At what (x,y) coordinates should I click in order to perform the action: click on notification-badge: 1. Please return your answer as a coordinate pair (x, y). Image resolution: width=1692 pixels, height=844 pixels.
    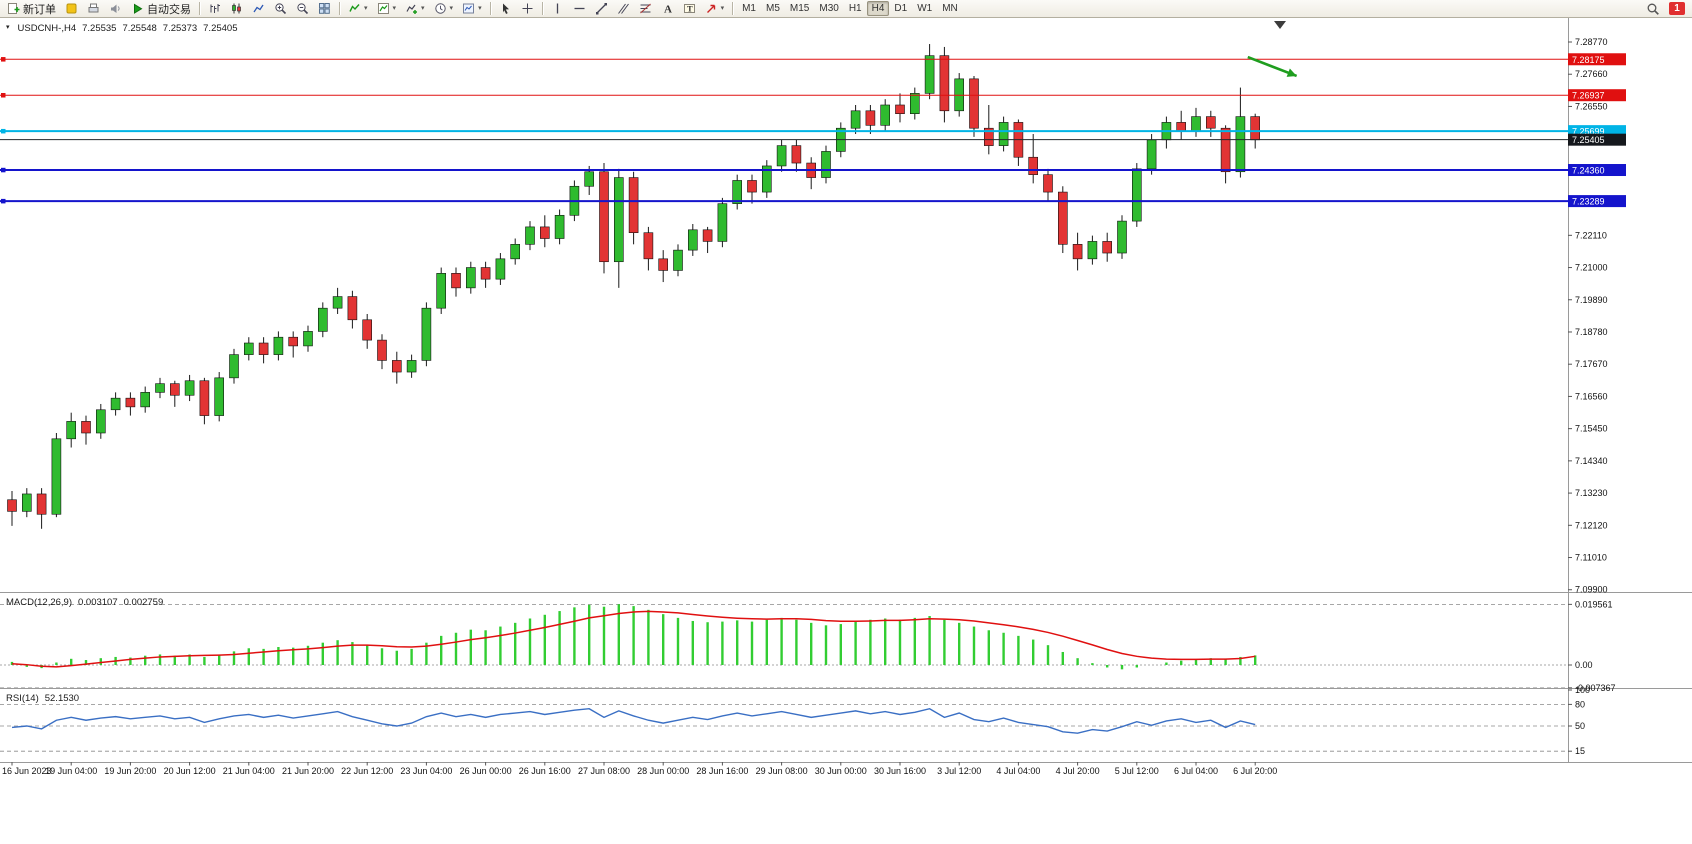
    Looking at the image, I should click on (1677, 8).